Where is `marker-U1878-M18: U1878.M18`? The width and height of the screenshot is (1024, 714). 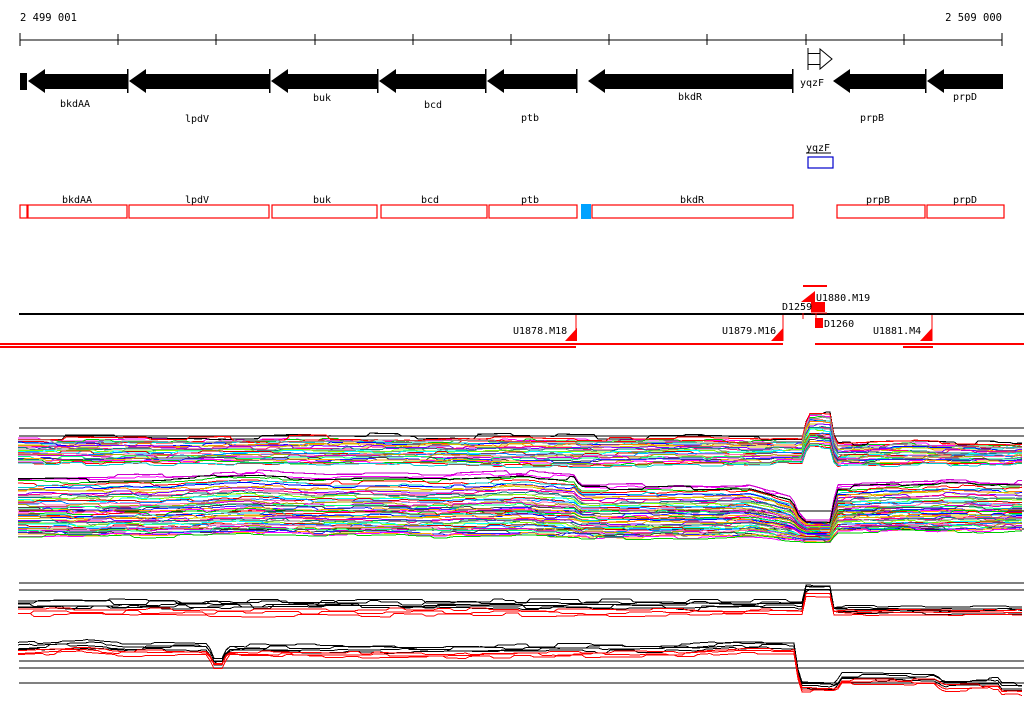 marker-U1878-M18: U1878.M18 is located at coordinates (545, 328).